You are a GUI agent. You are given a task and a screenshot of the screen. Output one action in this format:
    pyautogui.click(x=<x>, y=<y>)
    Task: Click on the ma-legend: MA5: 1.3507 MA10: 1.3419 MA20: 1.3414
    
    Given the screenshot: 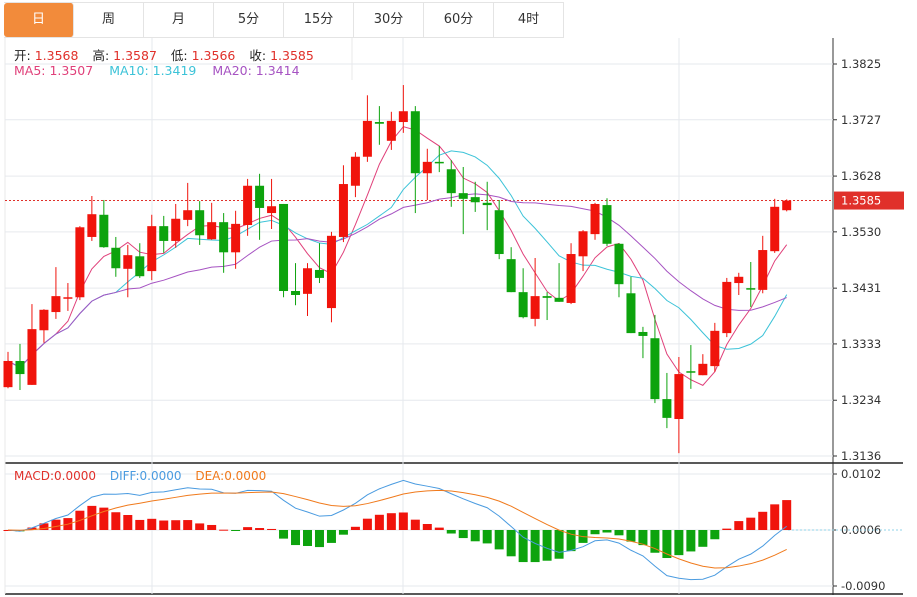 What is the action you would take?
    pyautogui.click(x=159, y=70)
    